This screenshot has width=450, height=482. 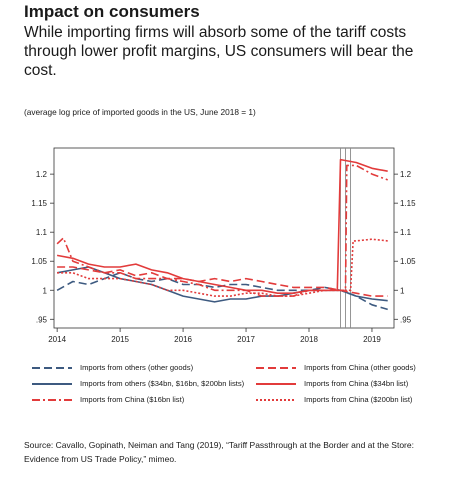 What do you see at coordinates (408, 261) in the screenshot?
I see `y-tick-label-right: 1.05` at bounding box center [408, 261].